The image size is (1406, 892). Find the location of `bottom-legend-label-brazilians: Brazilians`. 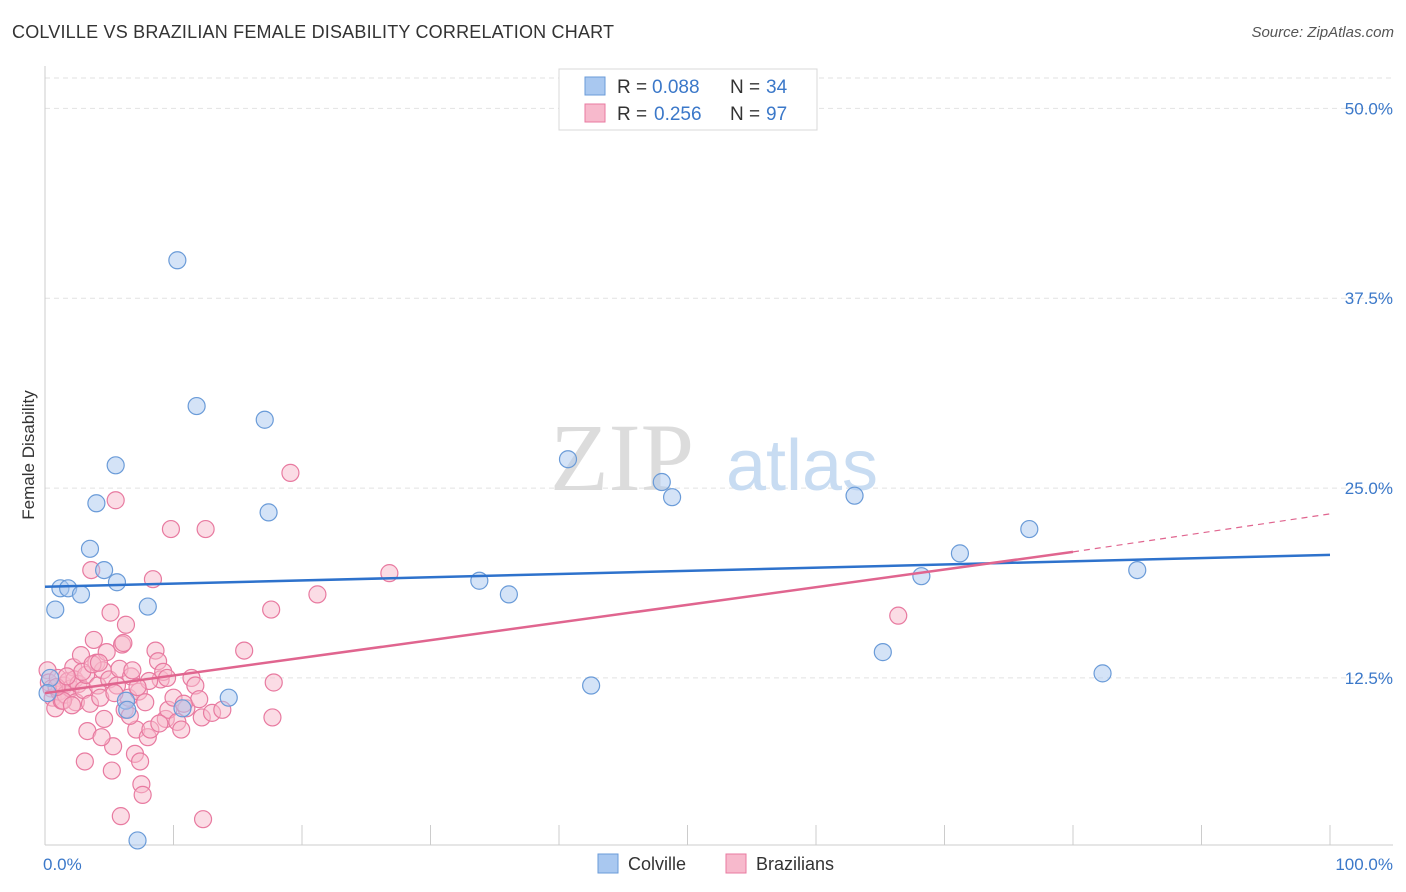

bottom-legend-label-brazilians: Brazilians is located at coordinates (795, 864).